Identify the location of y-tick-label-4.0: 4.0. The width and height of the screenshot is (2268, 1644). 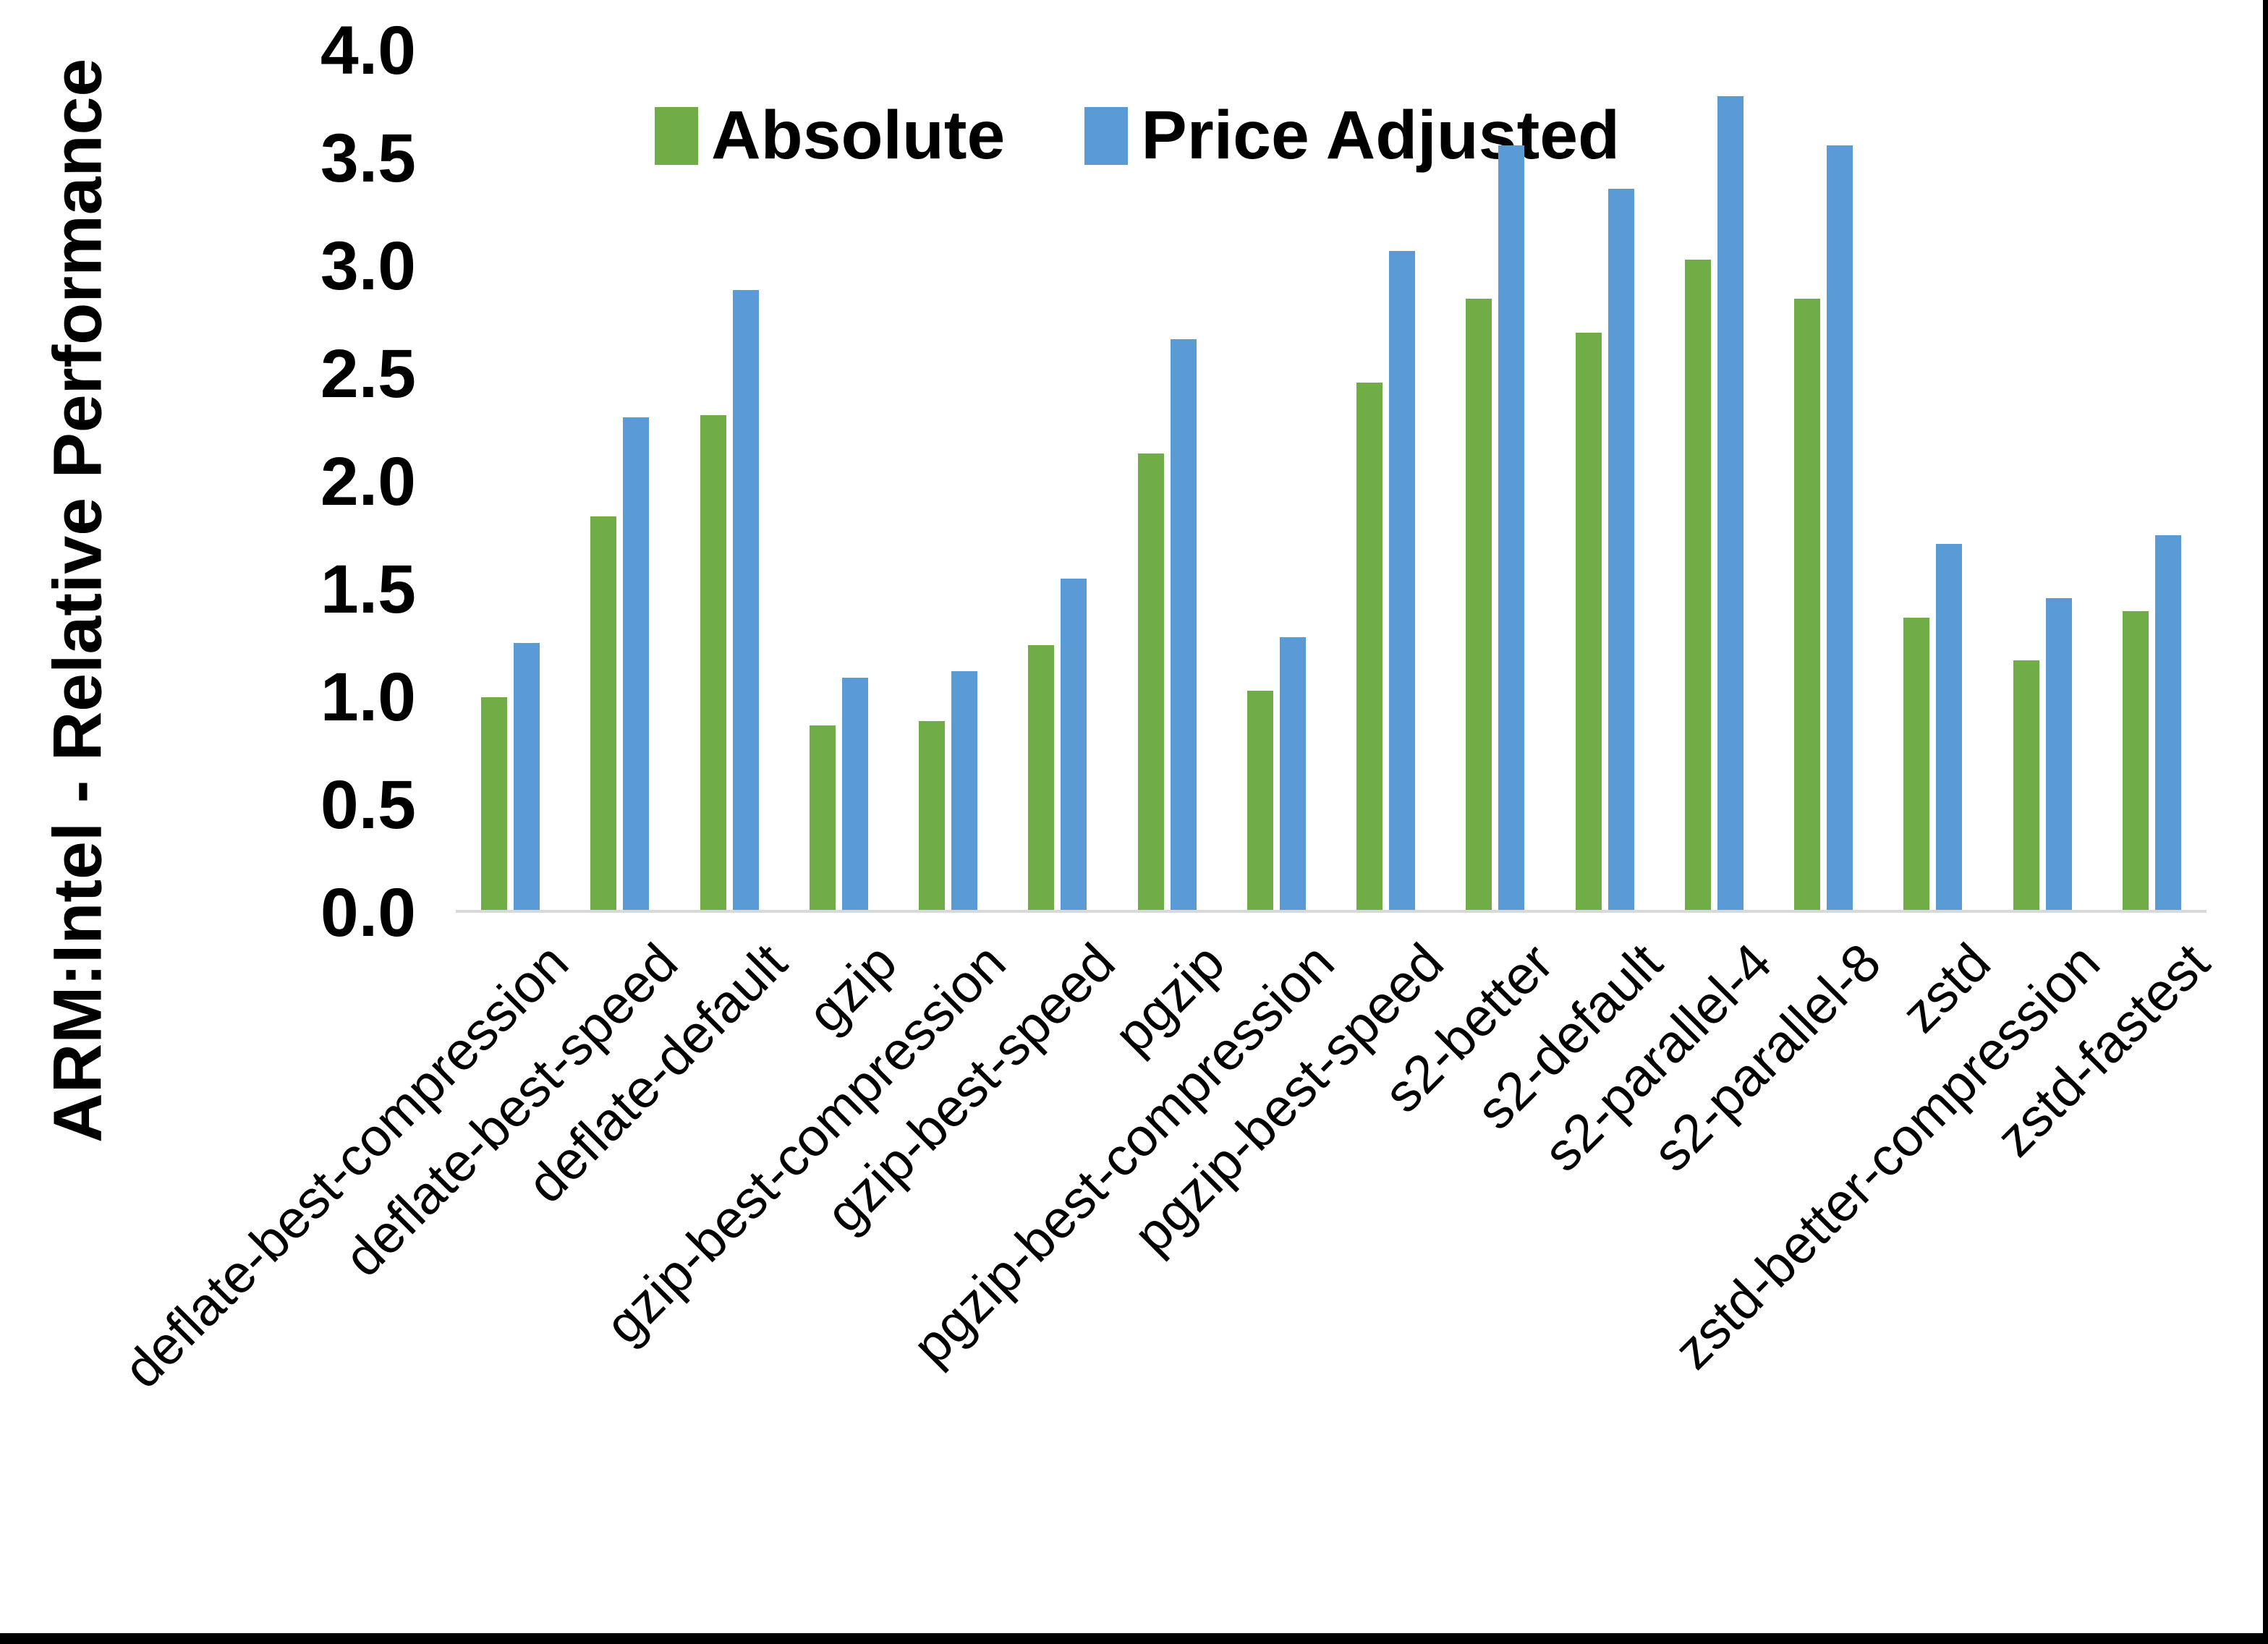
(368, 50).